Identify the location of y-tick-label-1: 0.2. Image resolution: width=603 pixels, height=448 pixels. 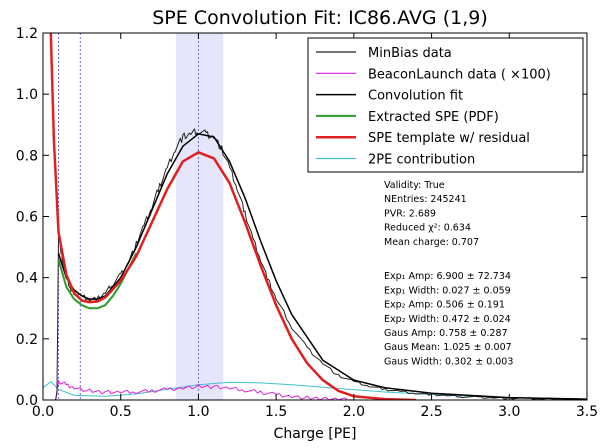
(27, 340).